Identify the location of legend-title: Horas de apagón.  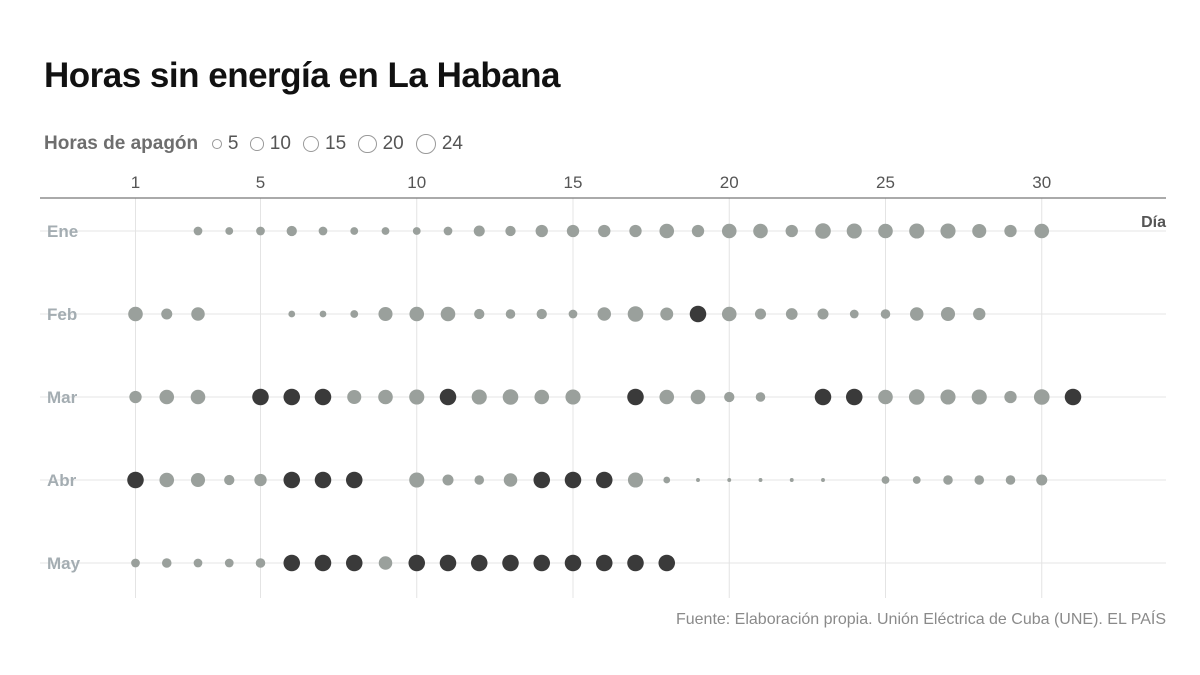
(121, 143).